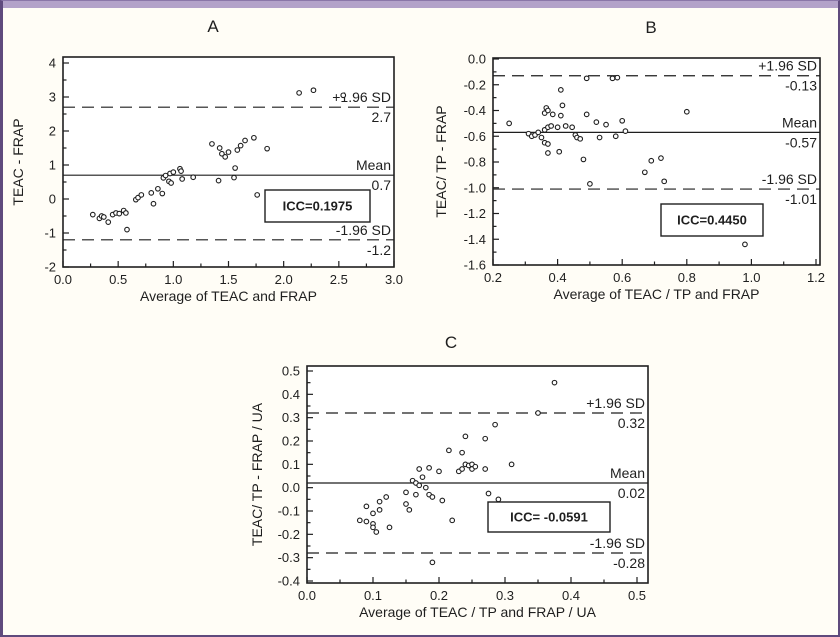  I want to click on panel-C-mean-line-label: Mean, so click(627, 473).